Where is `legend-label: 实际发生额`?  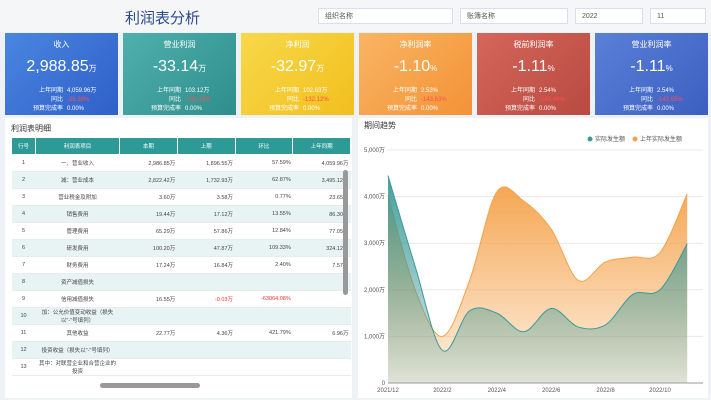 legend-label: 实际发生额 is located at coordinates (610, 139).